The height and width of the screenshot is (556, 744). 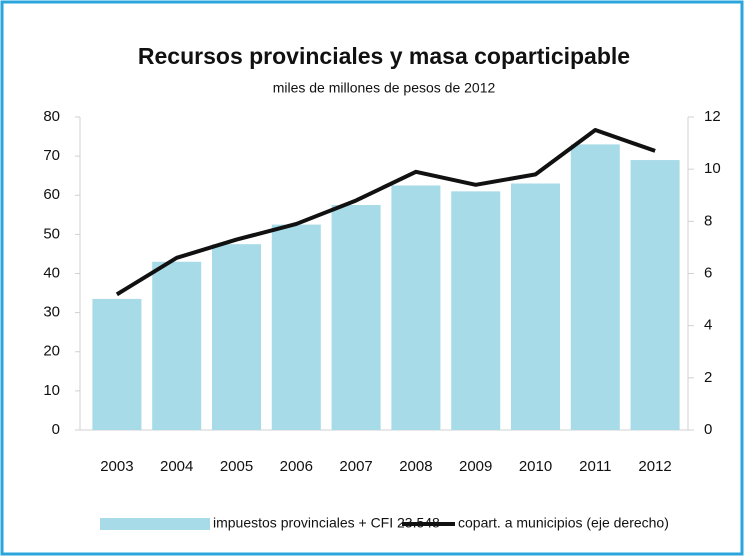 What do you see at coordinates (708, 429) in the screenshot?
I see `y2-tick-label: 0` at bounding box center [708, 429].